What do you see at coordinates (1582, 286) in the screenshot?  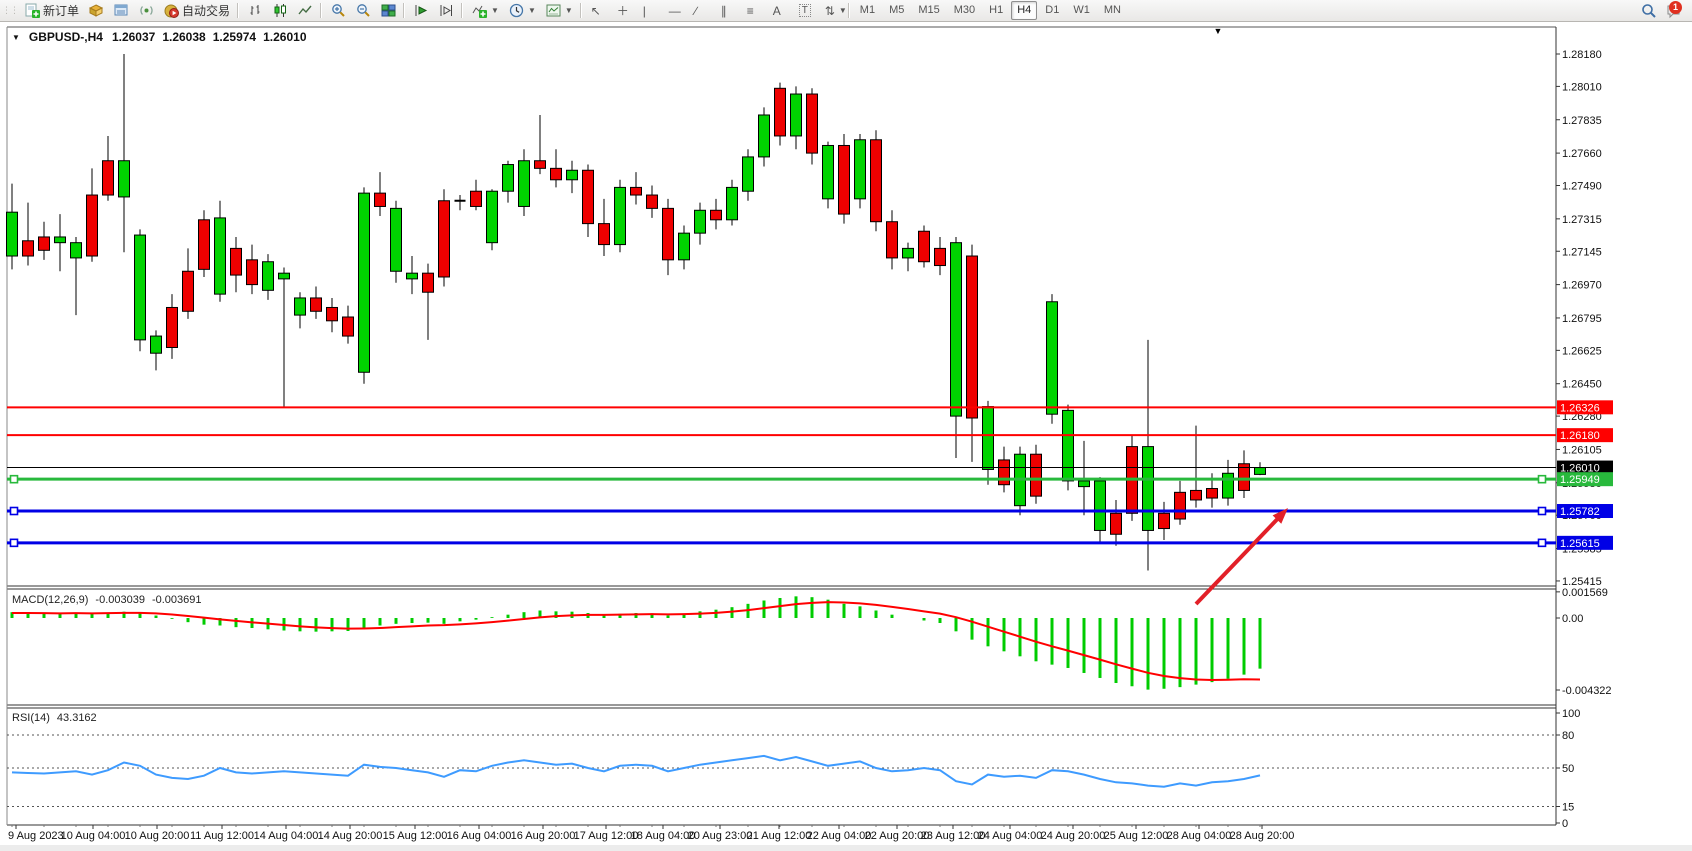 I see `price-tick-label: 1.26970` at bounding box center [1582, 286].